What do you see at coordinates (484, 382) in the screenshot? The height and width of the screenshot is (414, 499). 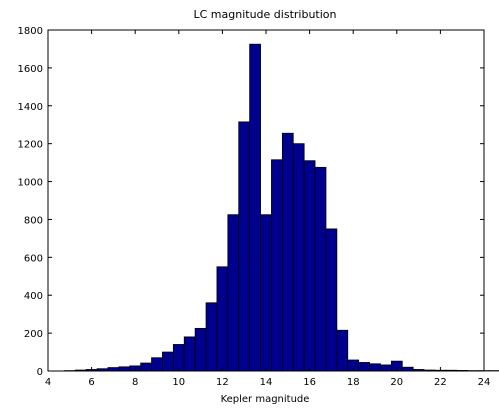 I see `x-tick-label: 24` at bounding box center [484, 382].